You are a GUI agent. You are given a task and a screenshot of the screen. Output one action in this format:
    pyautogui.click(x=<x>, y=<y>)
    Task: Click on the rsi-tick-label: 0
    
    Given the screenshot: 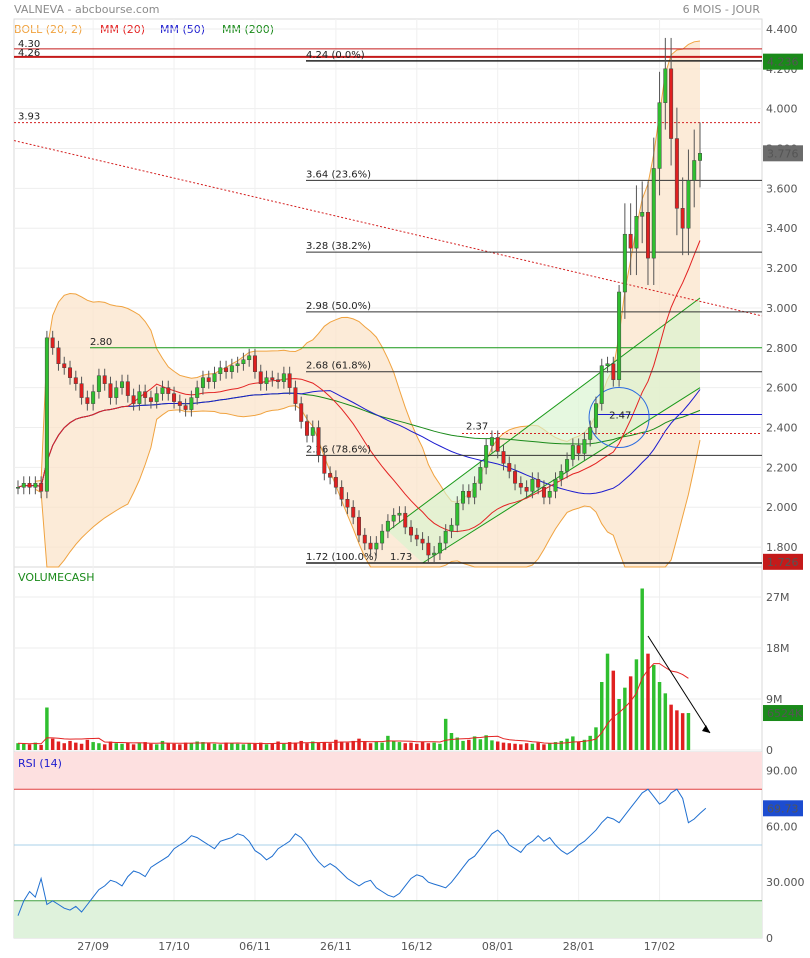 What is the action you would take?
    pyautogui.click(x=769, y=938)
    